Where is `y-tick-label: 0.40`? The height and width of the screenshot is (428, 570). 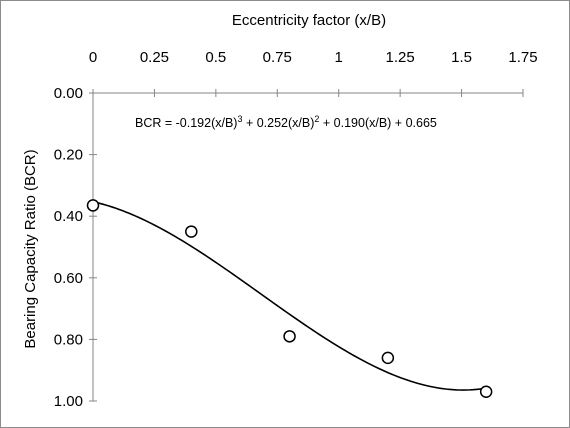
y-tick-label: 0.40 is located at coordinates (68, 216).